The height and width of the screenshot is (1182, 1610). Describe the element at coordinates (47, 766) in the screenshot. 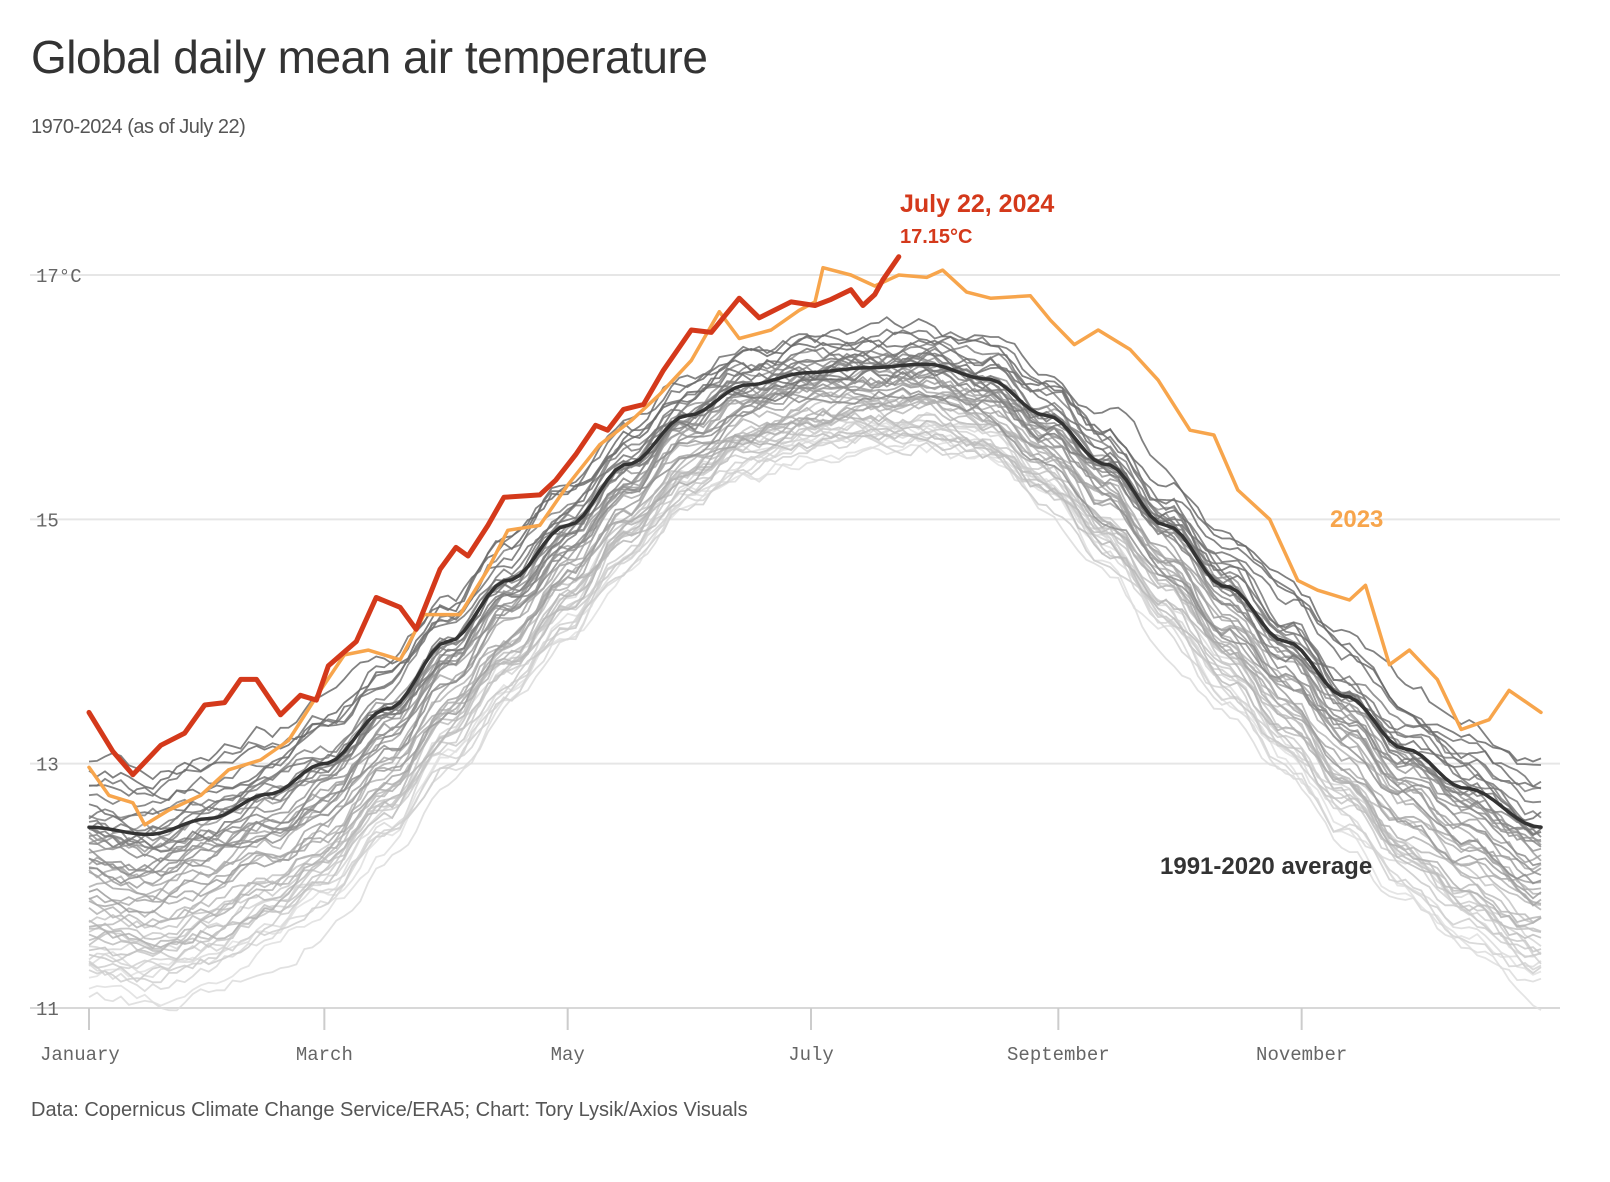

I see `y-tick-label: 13` at that location.